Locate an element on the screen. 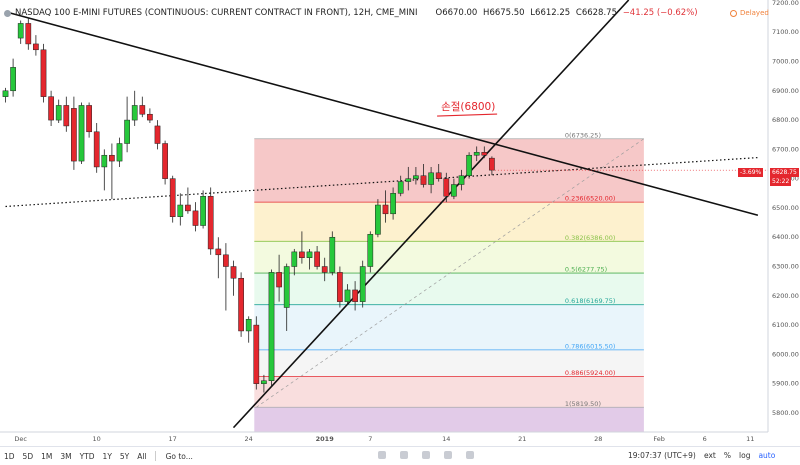  percent-toggle: % is located at coordinates (727, 455).